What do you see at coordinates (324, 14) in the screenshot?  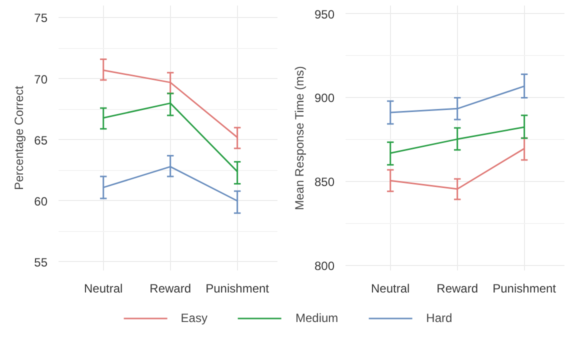 I see `y-tick-label: 950` at bounding box center [324, 14].